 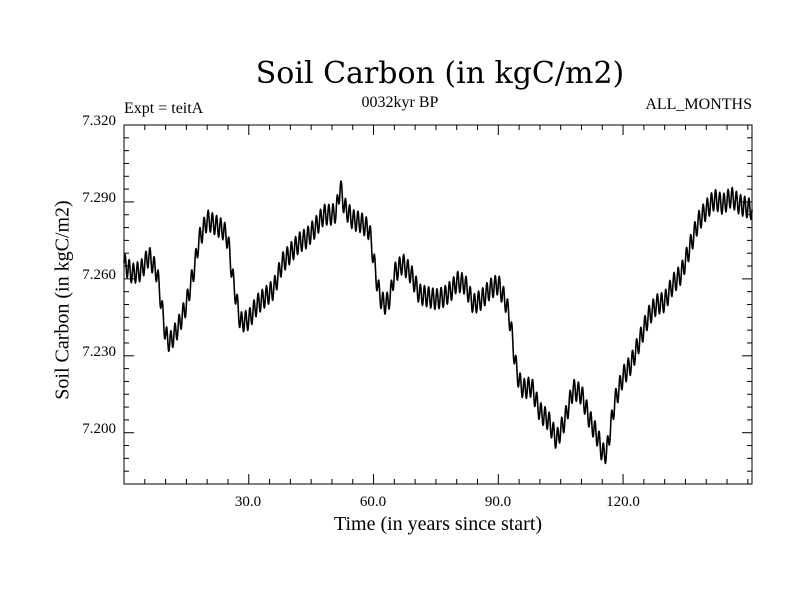 I want to click on x-axis-label: Time (in years since start), so click(x=438, y=524).